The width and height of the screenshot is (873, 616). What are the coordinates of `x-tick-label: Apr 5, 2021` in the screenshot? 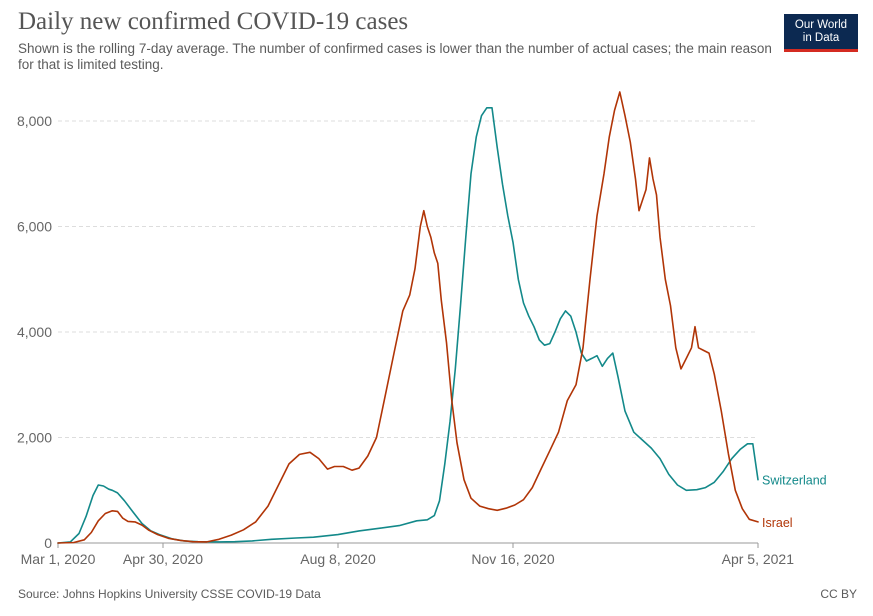 It's located at (758, 559).